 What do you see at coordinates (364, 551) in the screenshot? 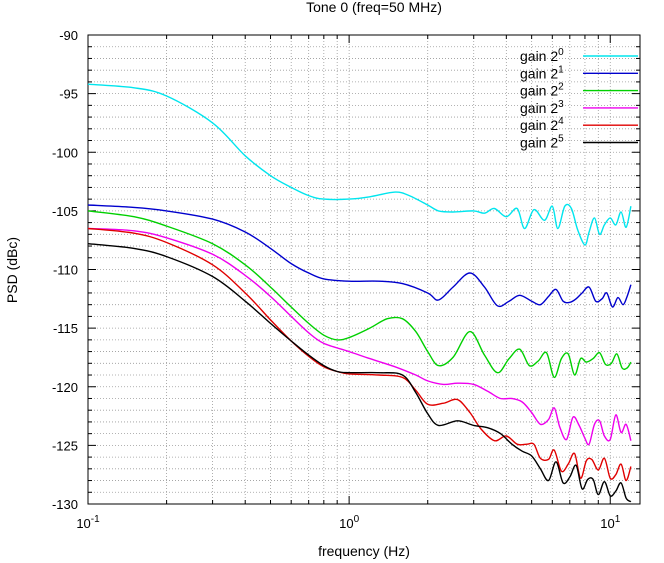
I see `x-axis-label: frequency (Hz)` at bounding box center [364, 551].